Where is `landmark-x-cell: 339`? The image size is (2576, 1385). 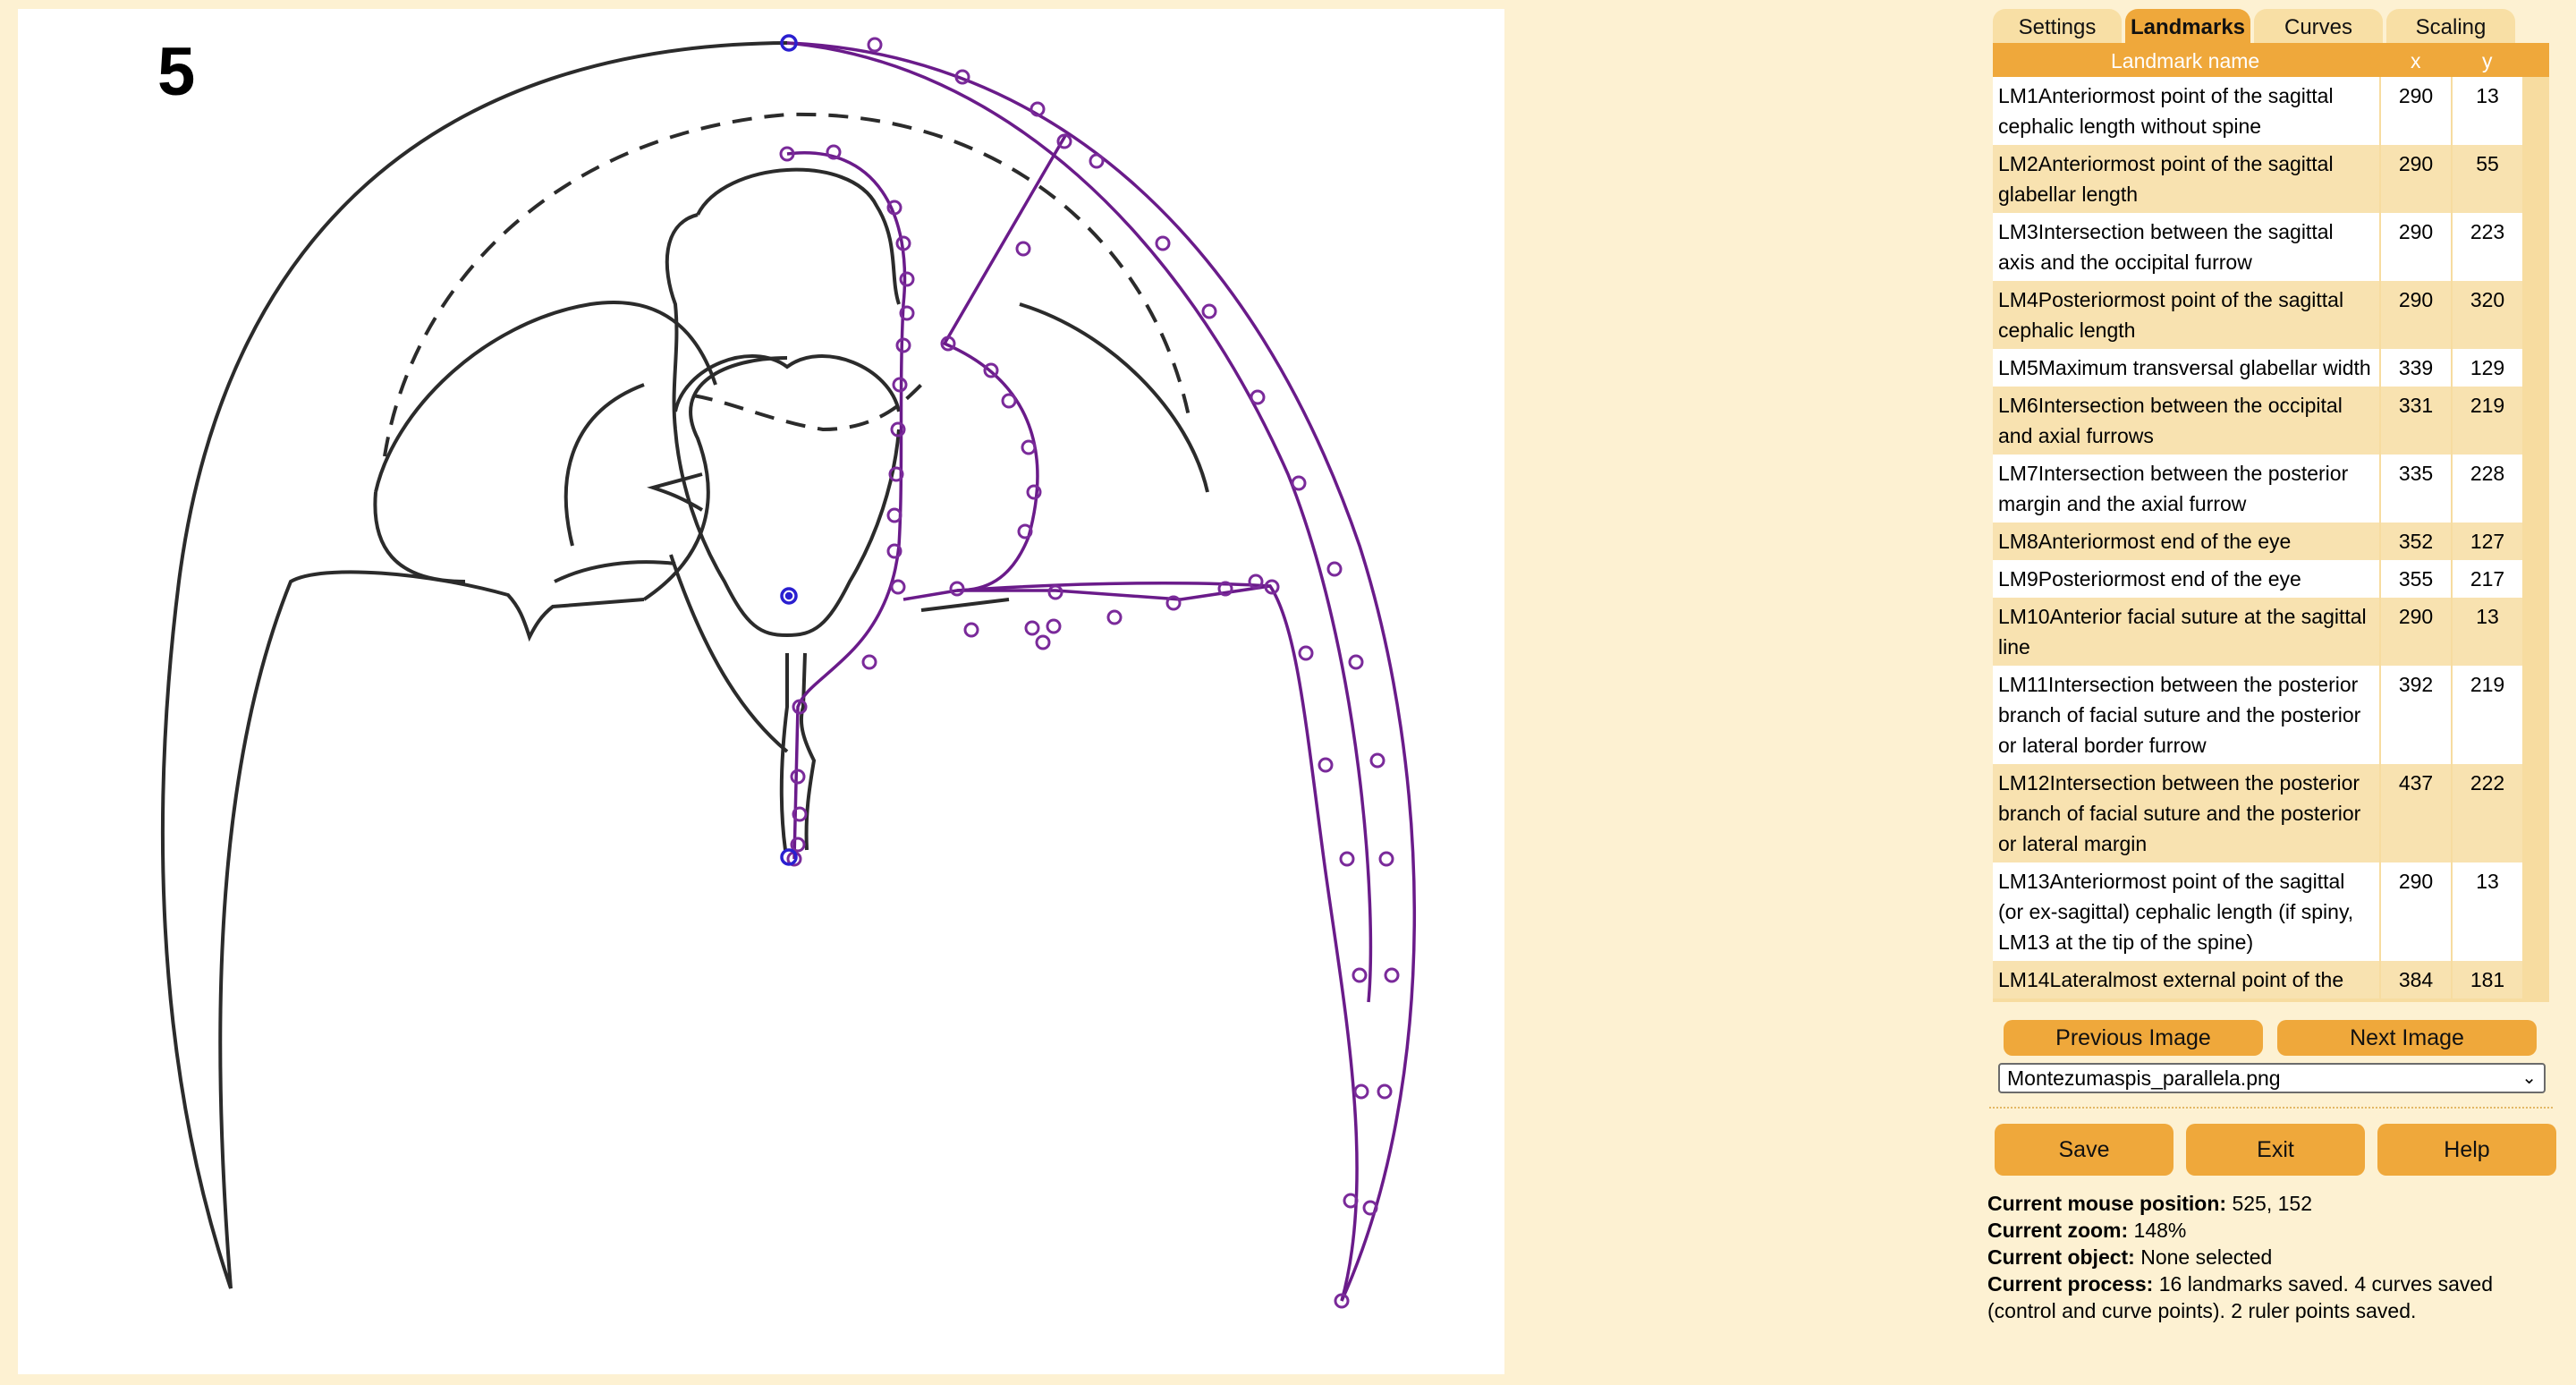
landmark-x-cell: 339 is located at coordinates (2415, 368).